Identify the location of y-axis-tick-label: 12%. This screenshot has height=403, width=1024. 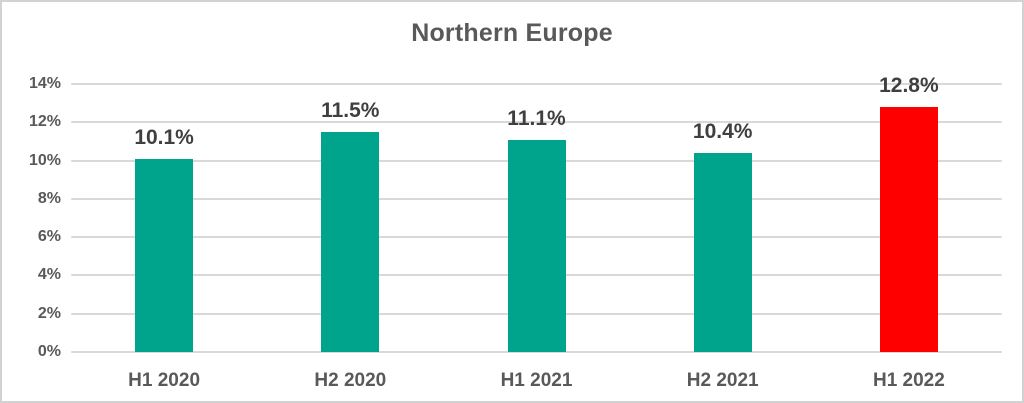
(44, 122).